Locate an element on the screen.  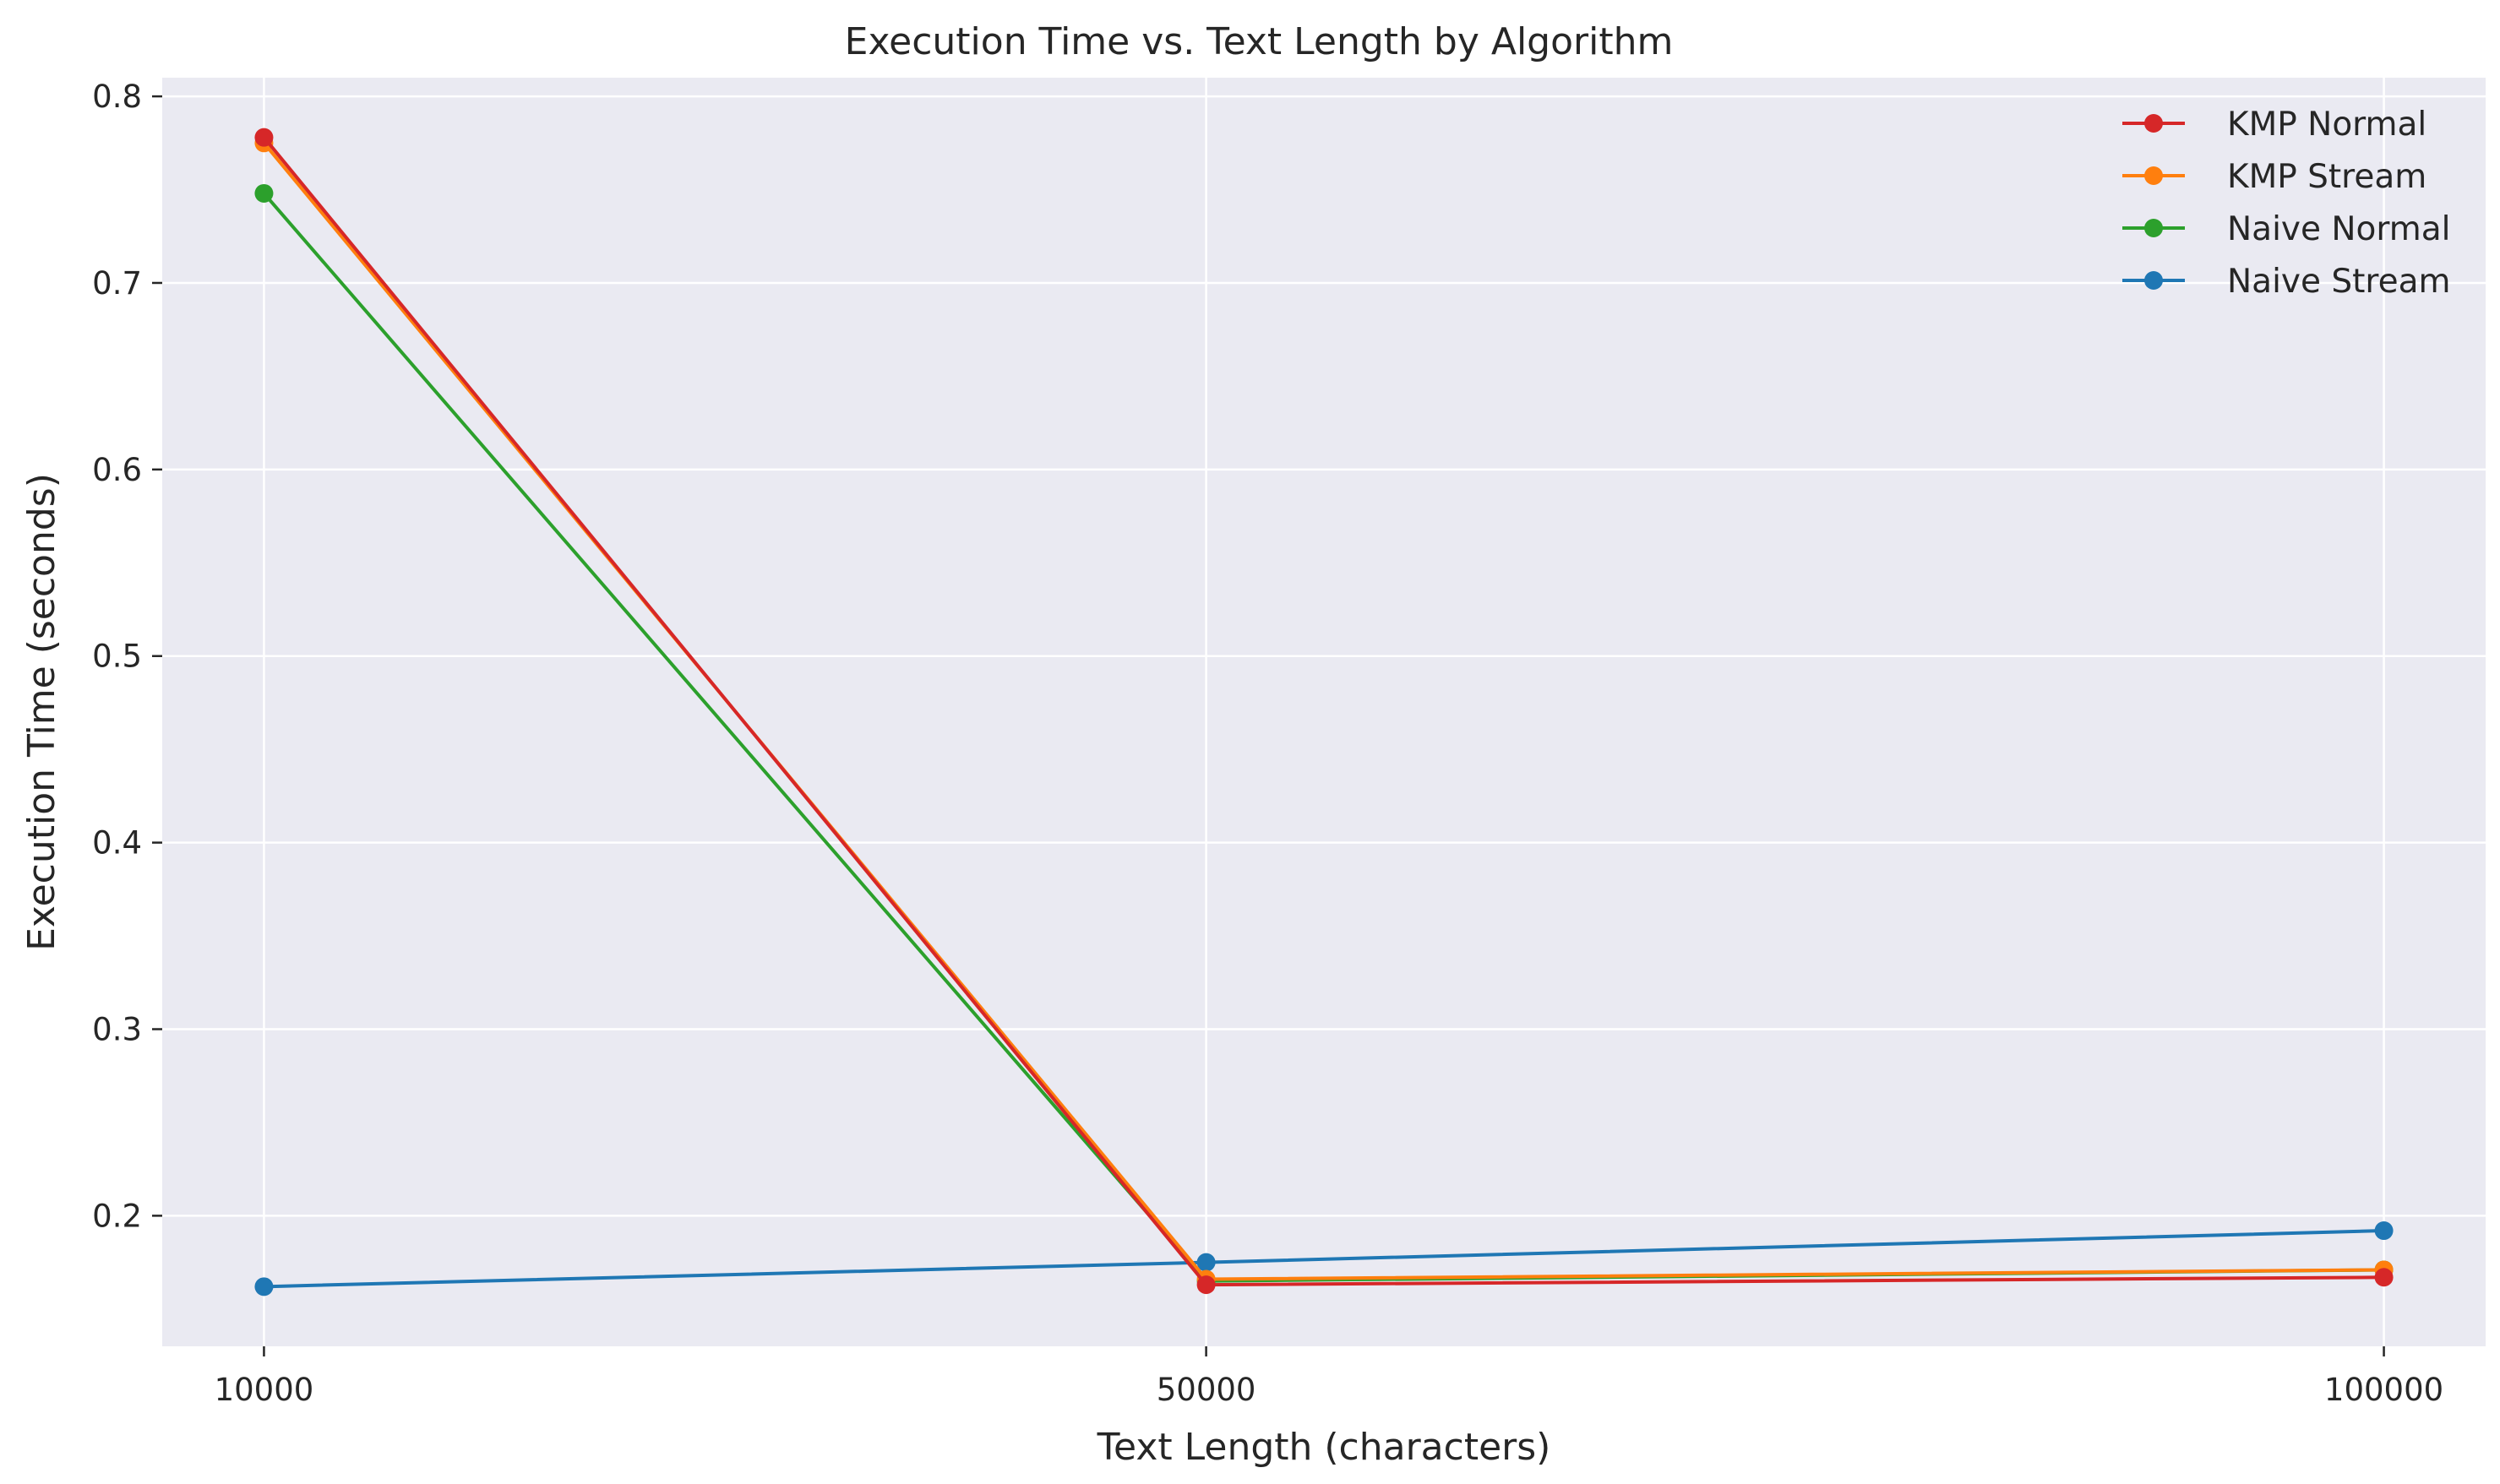
legend-label: KMP Normal is located at coordinates (2326, 125).